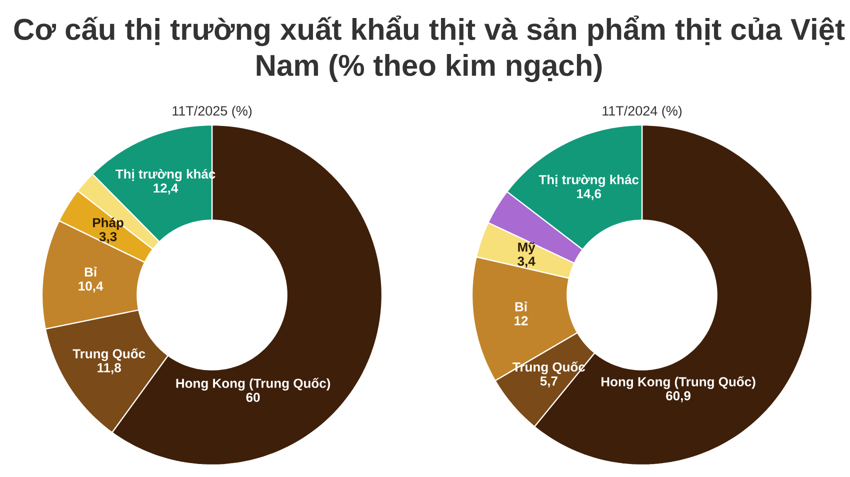 This screenshot has height=477, width=850. I want to click on data-label: 5,7, so click(549, 382).